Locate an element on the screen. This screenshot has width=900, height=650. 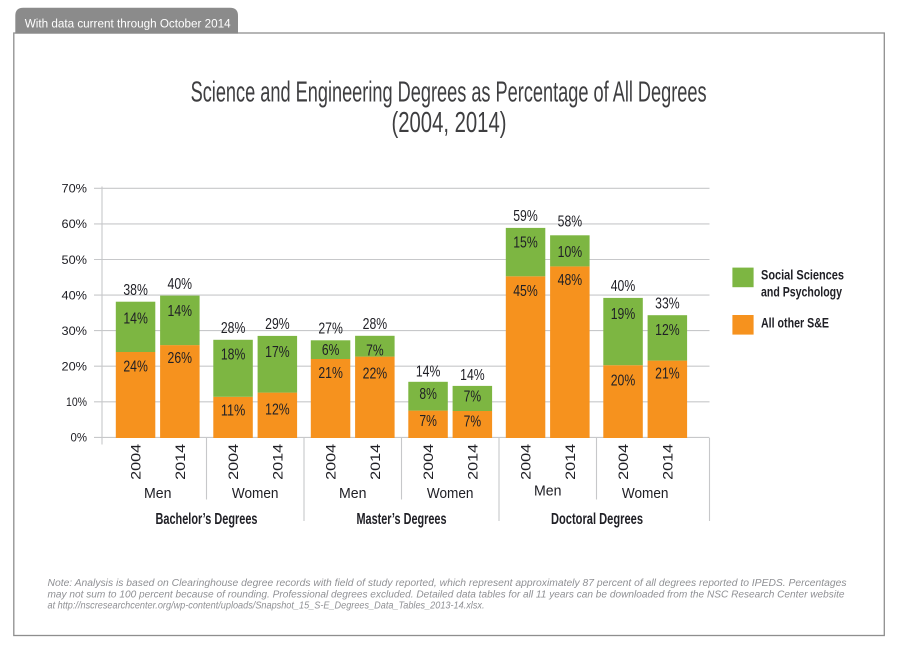
svg-text: 59% is located at coordinates (525, 216).